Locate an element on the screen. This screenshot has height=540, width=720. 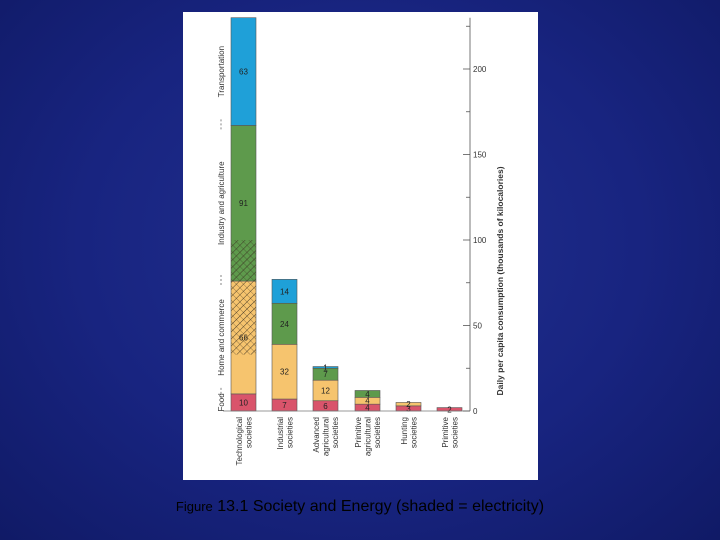
caption-prefix: Figure is located at coordinates (194, 506).